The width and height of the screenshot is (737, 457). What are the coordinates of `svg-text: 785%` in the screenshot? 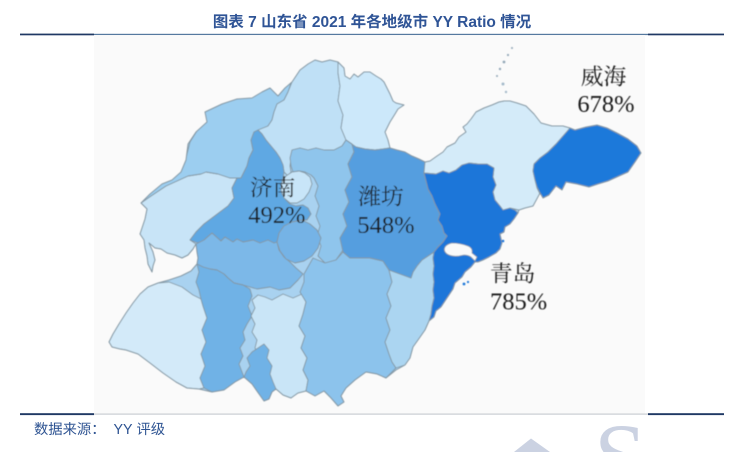 It's located at (518, 302).